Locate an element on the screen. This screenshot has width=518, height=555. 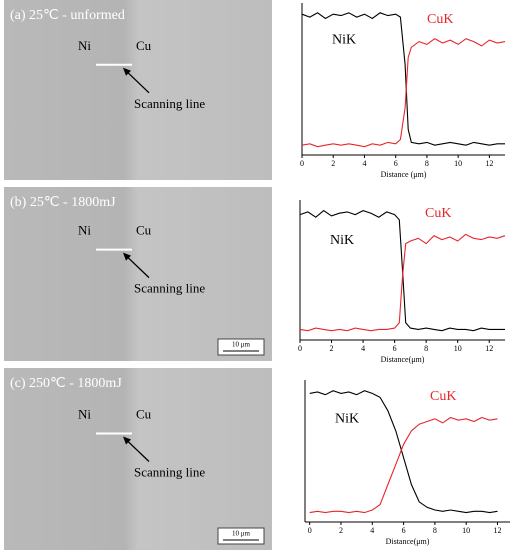
x-axis-label: Distance (μm) is located at coordinates (404, 174).